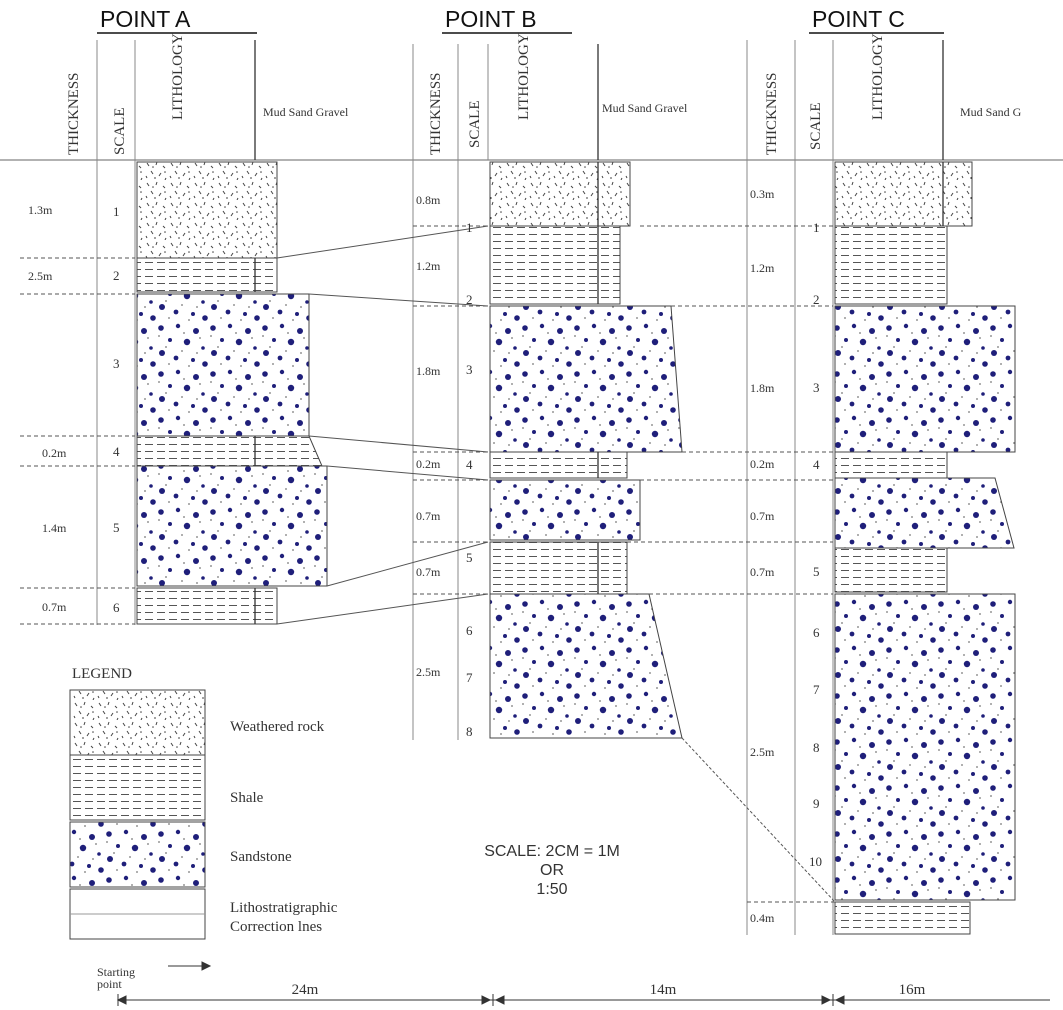 The width and height of the screenshot is (1063, 1010). What do you see at coordinates (102, 674) in the screenshot?
I see `legend-title: LEGEND` at bounding box center [102, 674].